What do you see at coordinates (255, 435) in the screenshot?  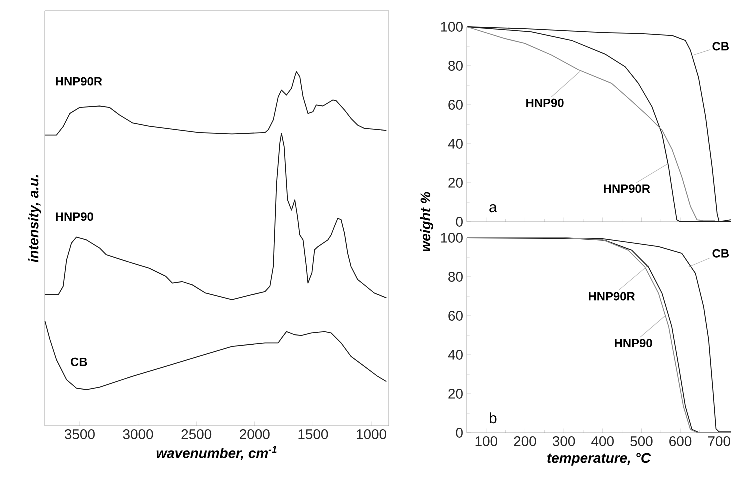 I see `x-tick-label: 2000` at bounding box center [255, 435].